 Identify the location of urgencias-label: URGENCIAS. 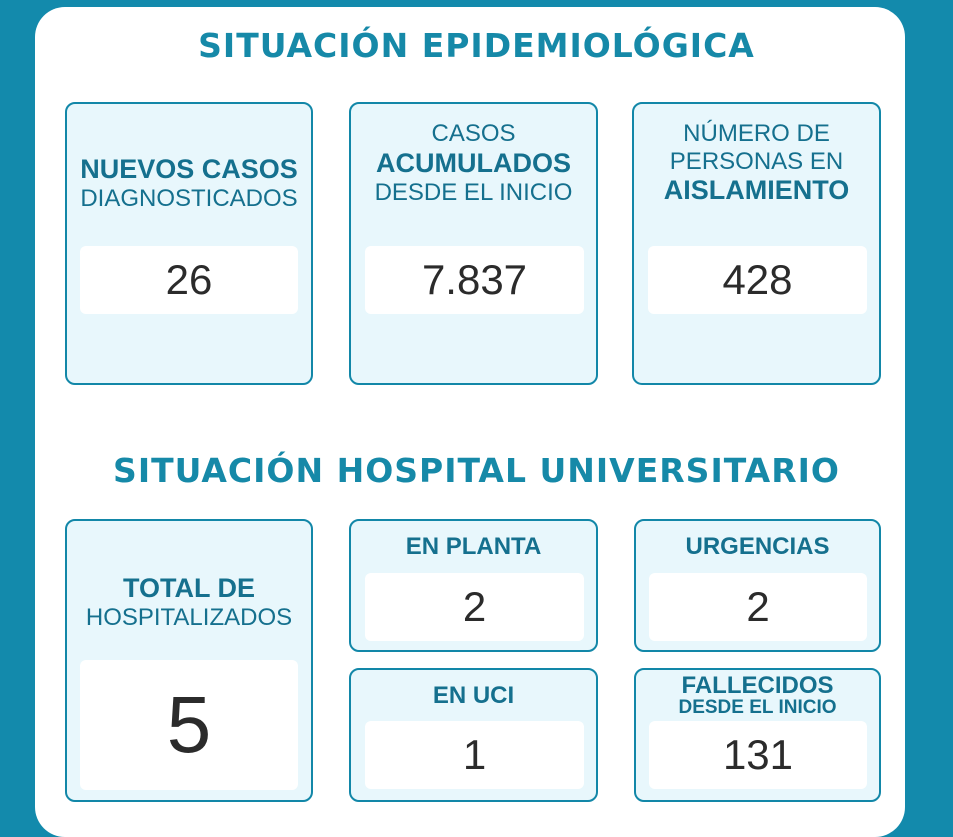
(757, 546).